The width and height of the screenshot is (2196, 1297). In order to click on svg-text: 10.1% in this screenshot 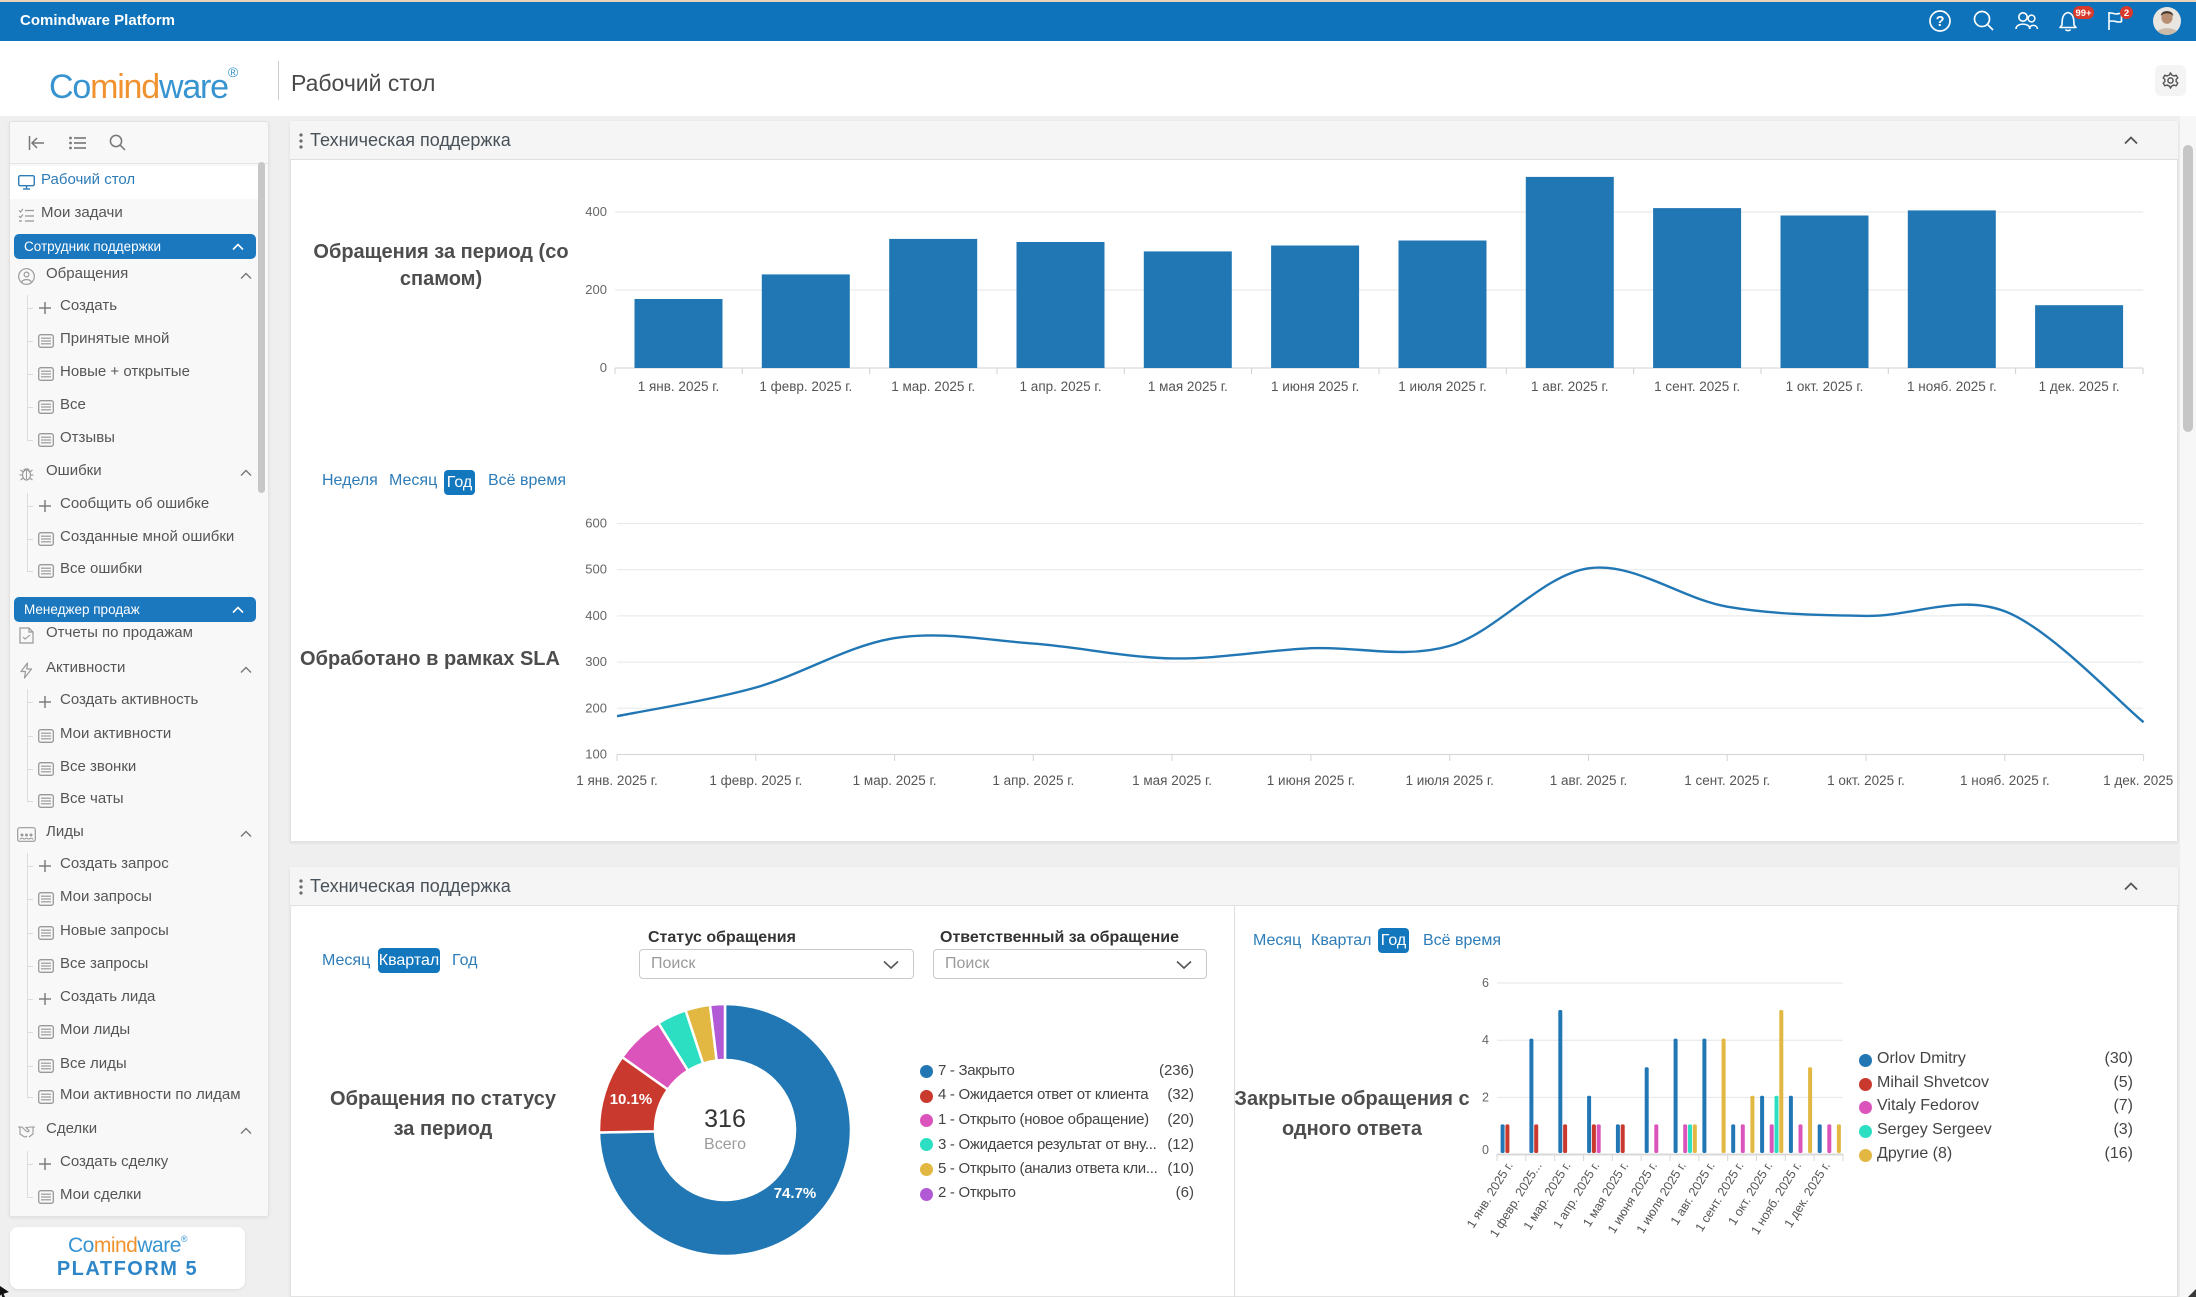, I will do `click(631, 1099)`.